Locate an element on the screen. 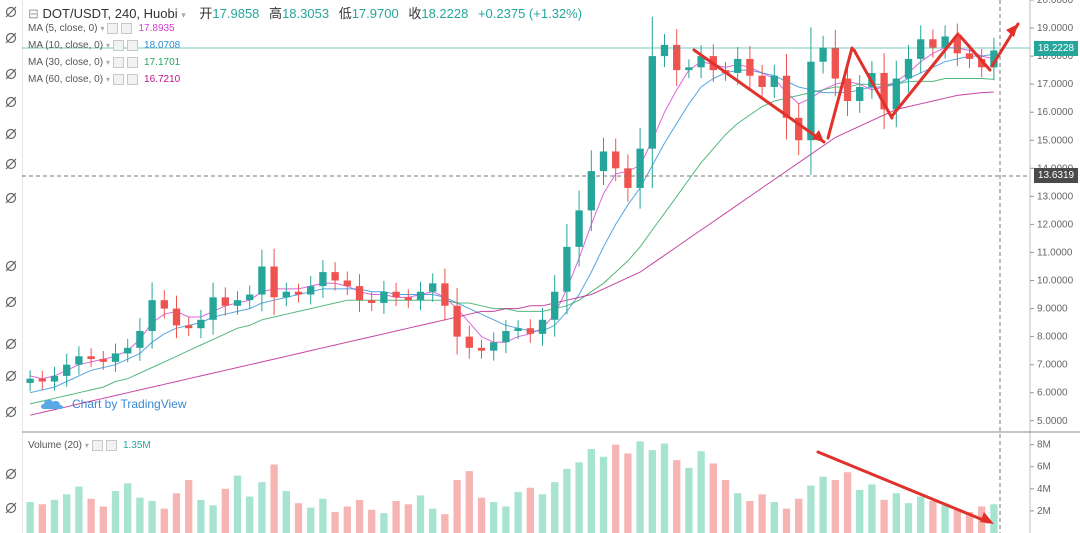 The height and width of the screenshot is (533, 1080). volume-value: 1.35M is located at coordinates (136, 445).